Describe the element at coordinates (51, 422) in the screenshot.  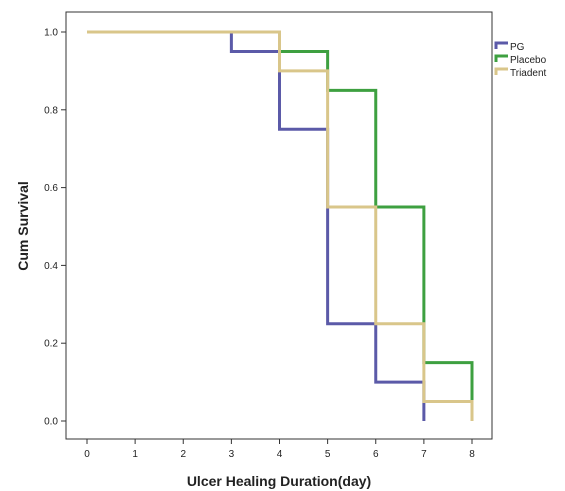
I see `y-tick-label: 0.0` at that location.